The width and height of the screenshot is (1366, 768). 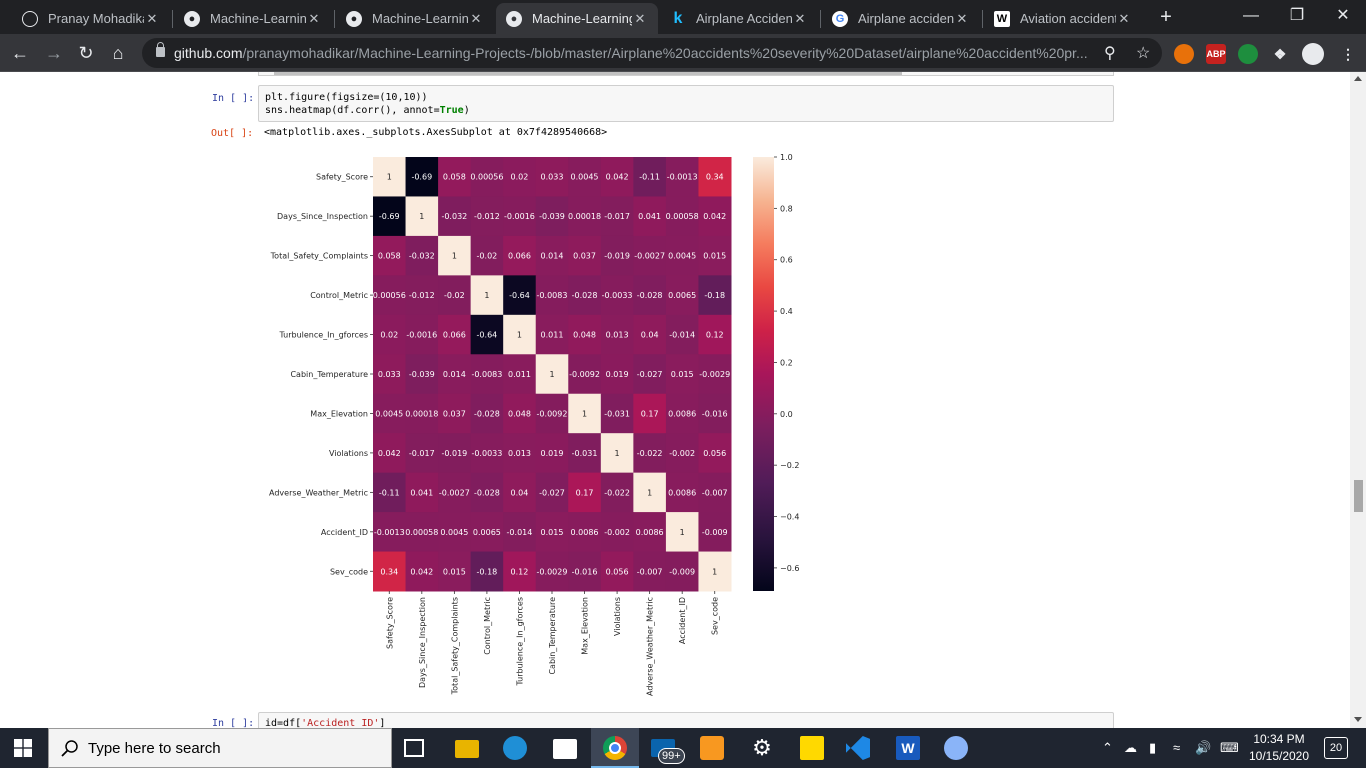 I want to click on tab-7: W Aviation accidents ✕, so click(x=1063, y=18).